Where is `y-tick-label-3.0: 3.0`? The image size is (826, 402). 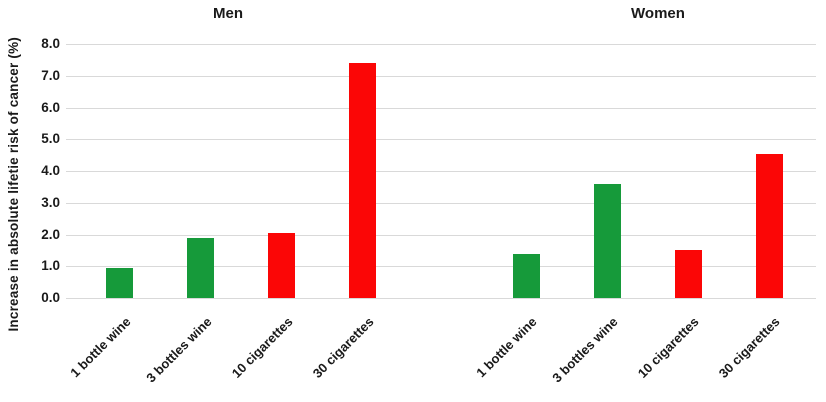
y-tick-label-3.0: 3.0 is located at coordinates (50, 202).